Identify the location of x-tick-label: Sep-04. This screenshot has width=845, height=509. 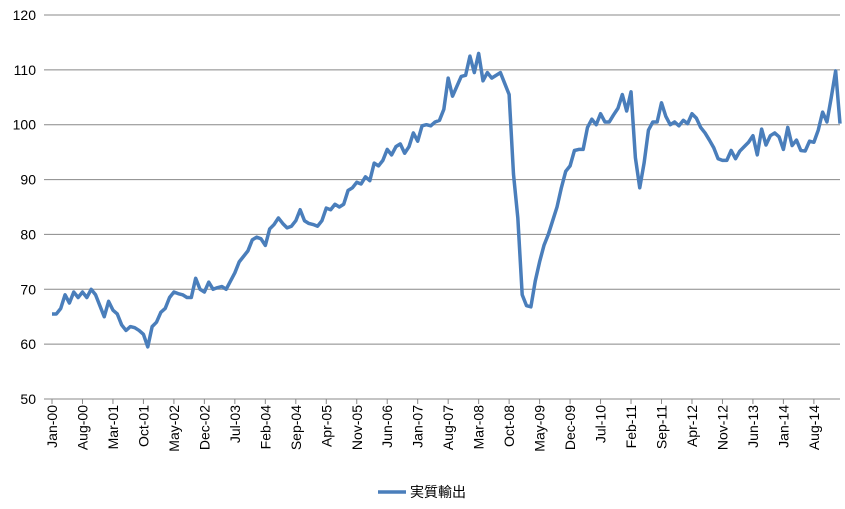
(296, 427).